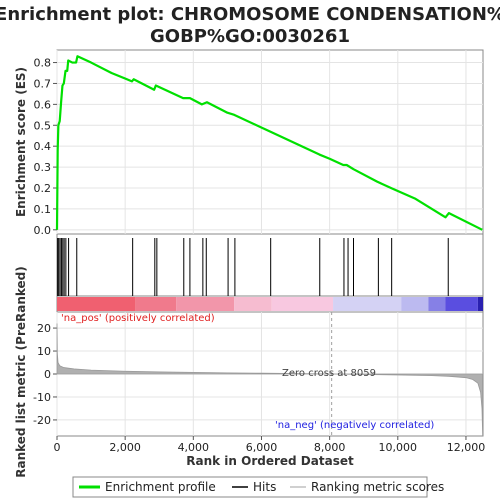 The image size is (500, 500). I want to click on hits-panel, so click(270, 265).